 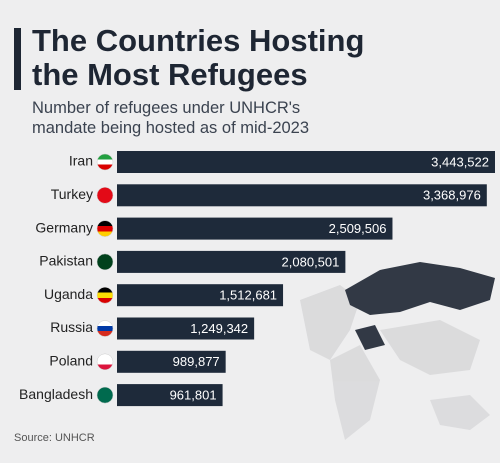 What do you see at coordinates (17, 59) in the screenshot?
I see `title-accent` at bounding box center [17, 59].